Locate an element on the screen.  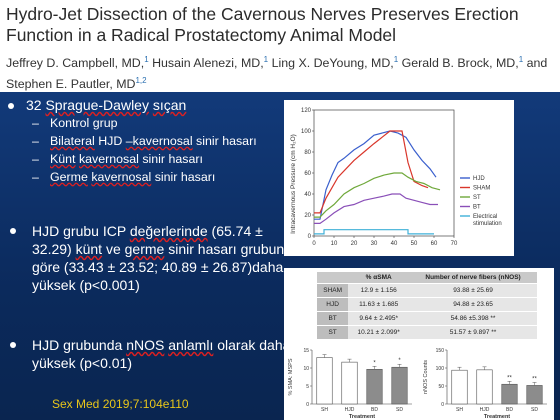
y-tick-label: 80 is located at coordinates (307, 153).